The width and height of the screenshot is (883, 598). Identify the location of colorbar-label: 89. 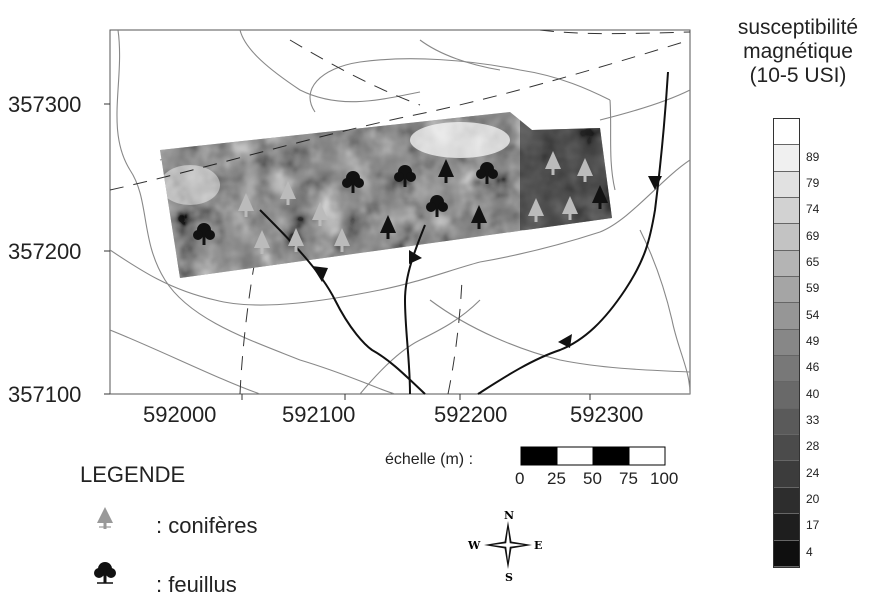
(813, 156).